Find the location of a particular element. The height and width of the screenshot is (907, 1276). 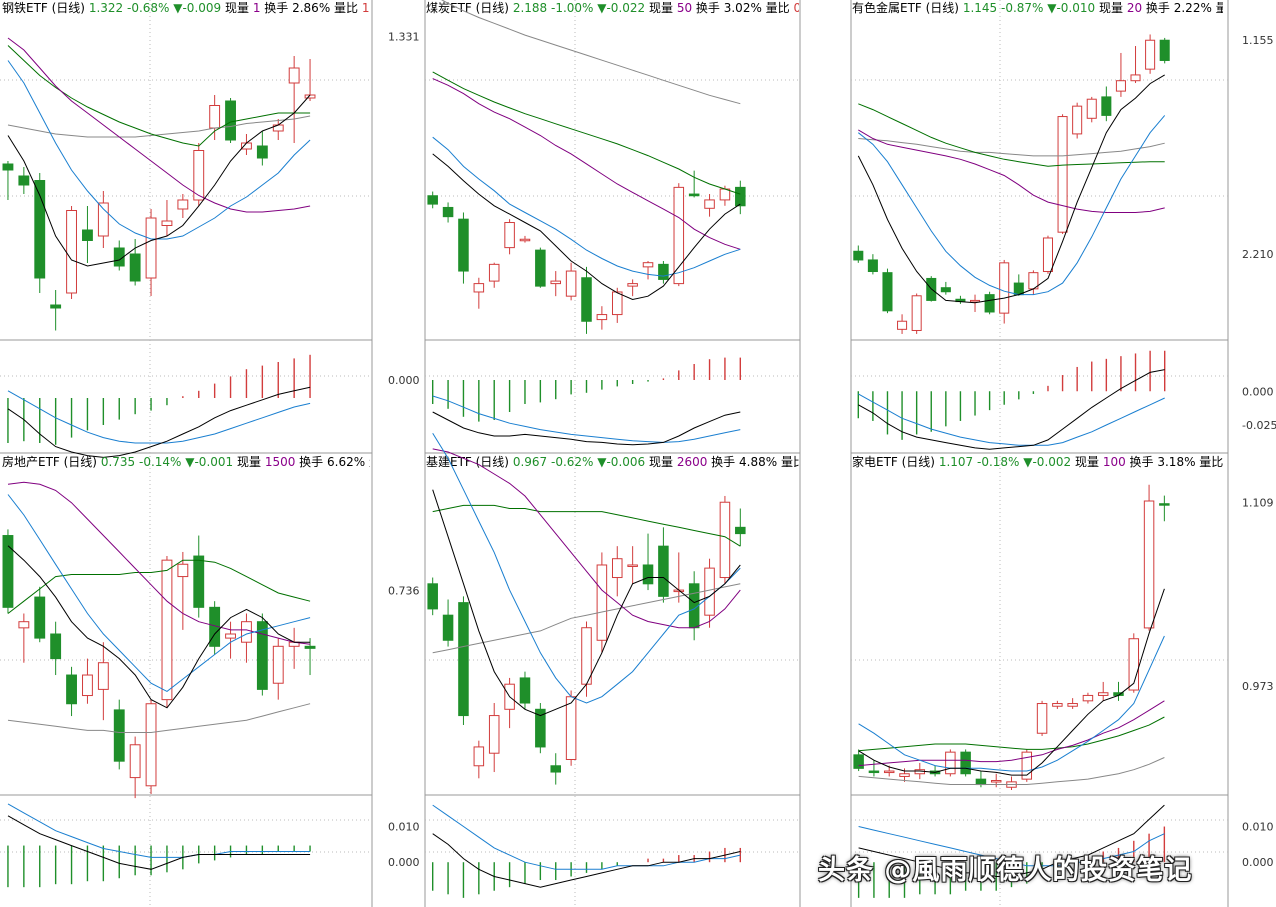

turnover-value: 3.02% is located at coordinates (741, 8).